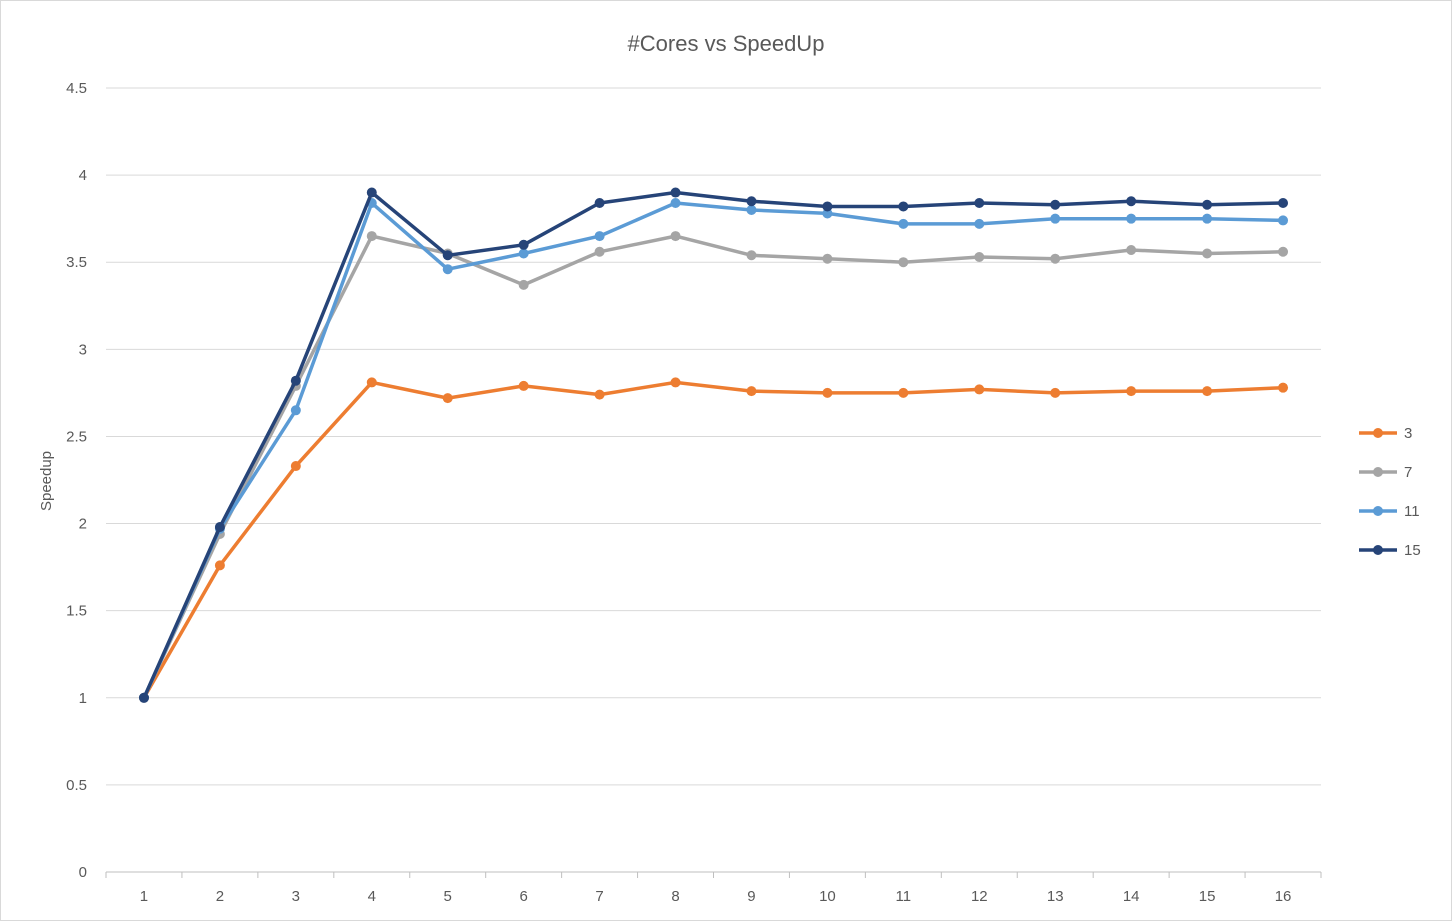  Describe the element at coordinates (1390, 492) in the screenshot. I see `legend: 3 7 11 15` at that location.